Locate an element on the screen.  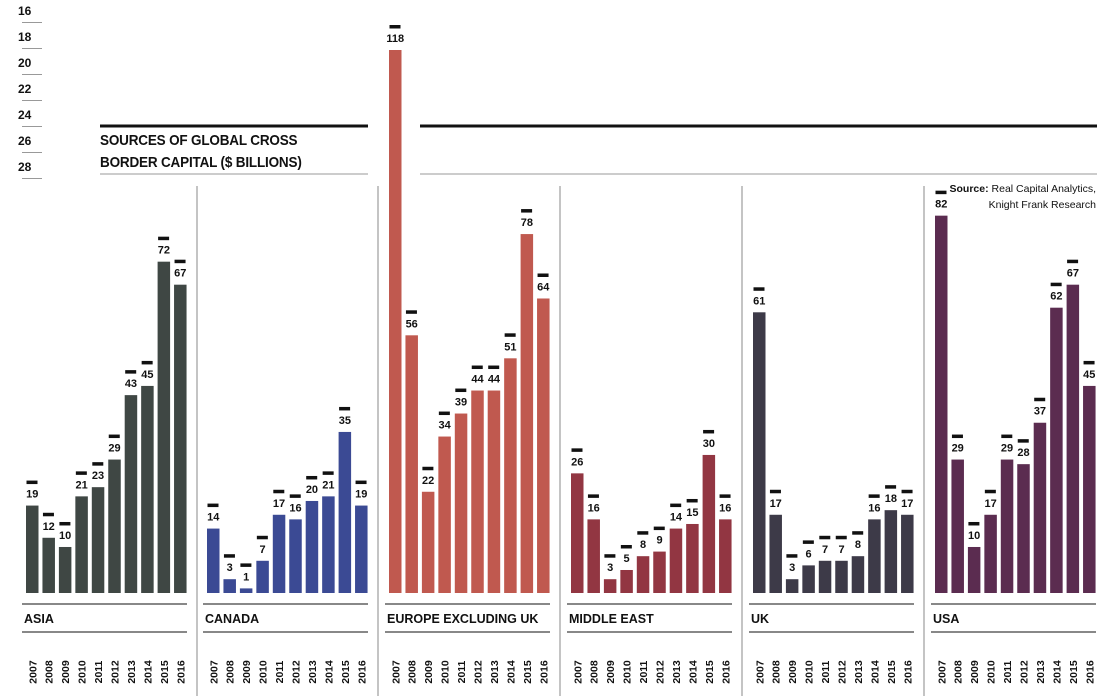
year-tick-label: 2010 is located at coordinates (992, 672).